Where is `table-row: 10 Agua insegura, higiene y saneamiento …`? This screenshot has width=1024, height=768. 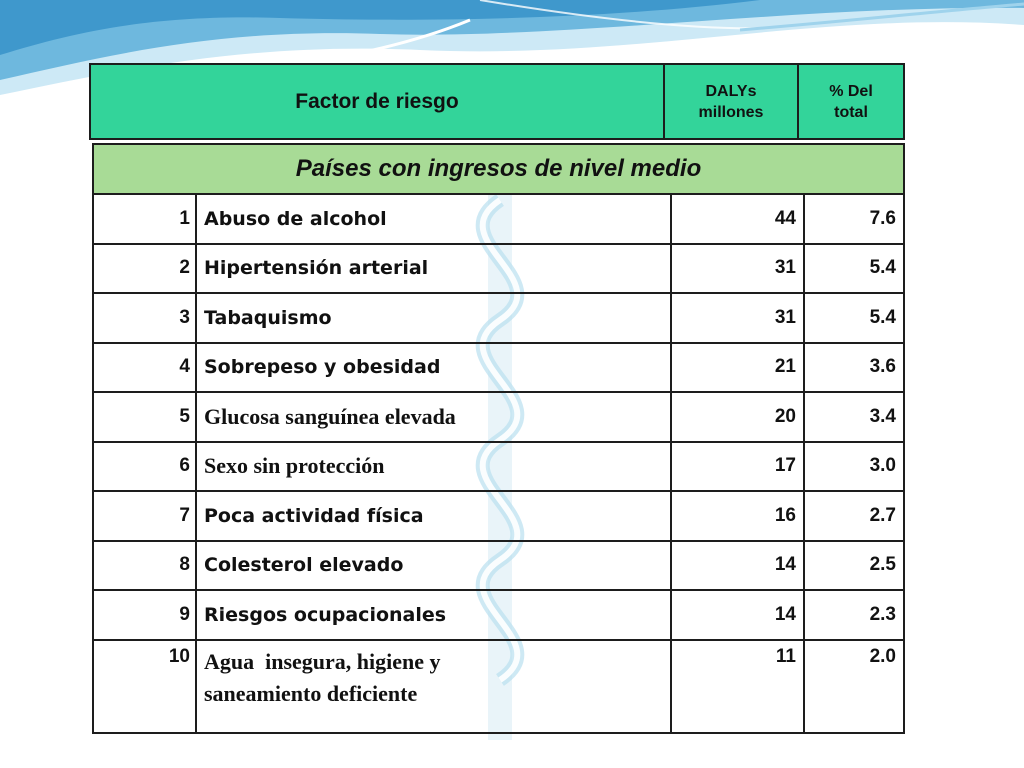
table-row: 10 Agua insegura, higiene y saneamiento … is located at coordinates (498, 686).